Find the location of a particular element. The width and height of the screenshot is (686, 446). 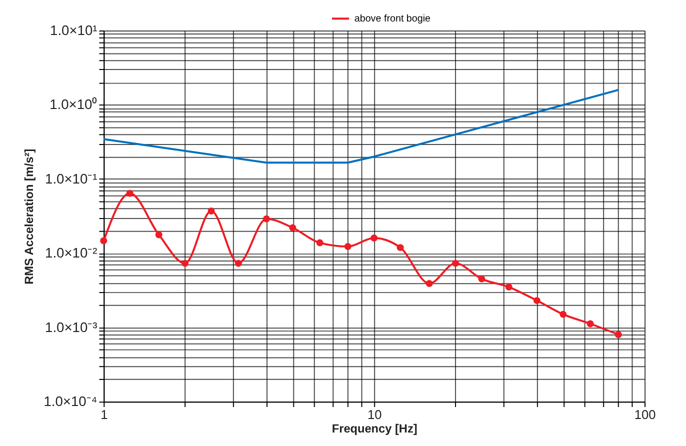

legend-label: above front bogie is located at coordinates (393, 19).